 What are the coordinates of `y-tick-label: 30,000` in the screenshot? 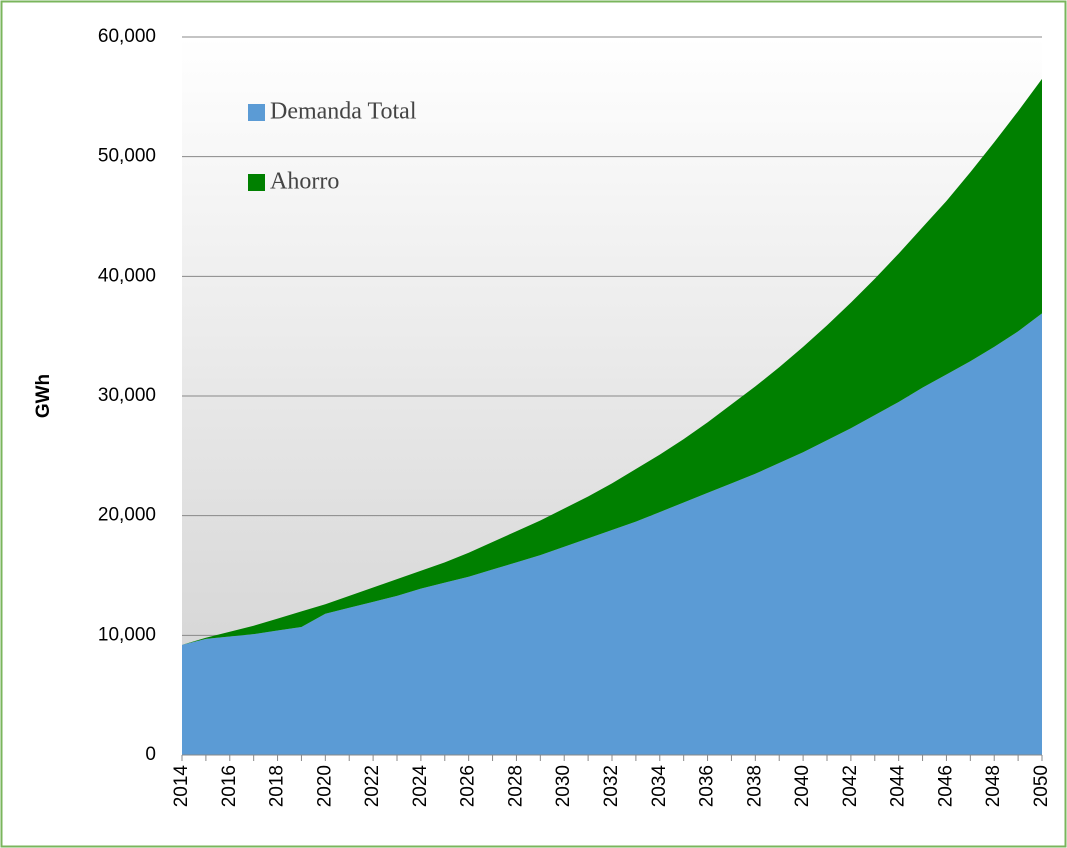 It's located at (127, 395).